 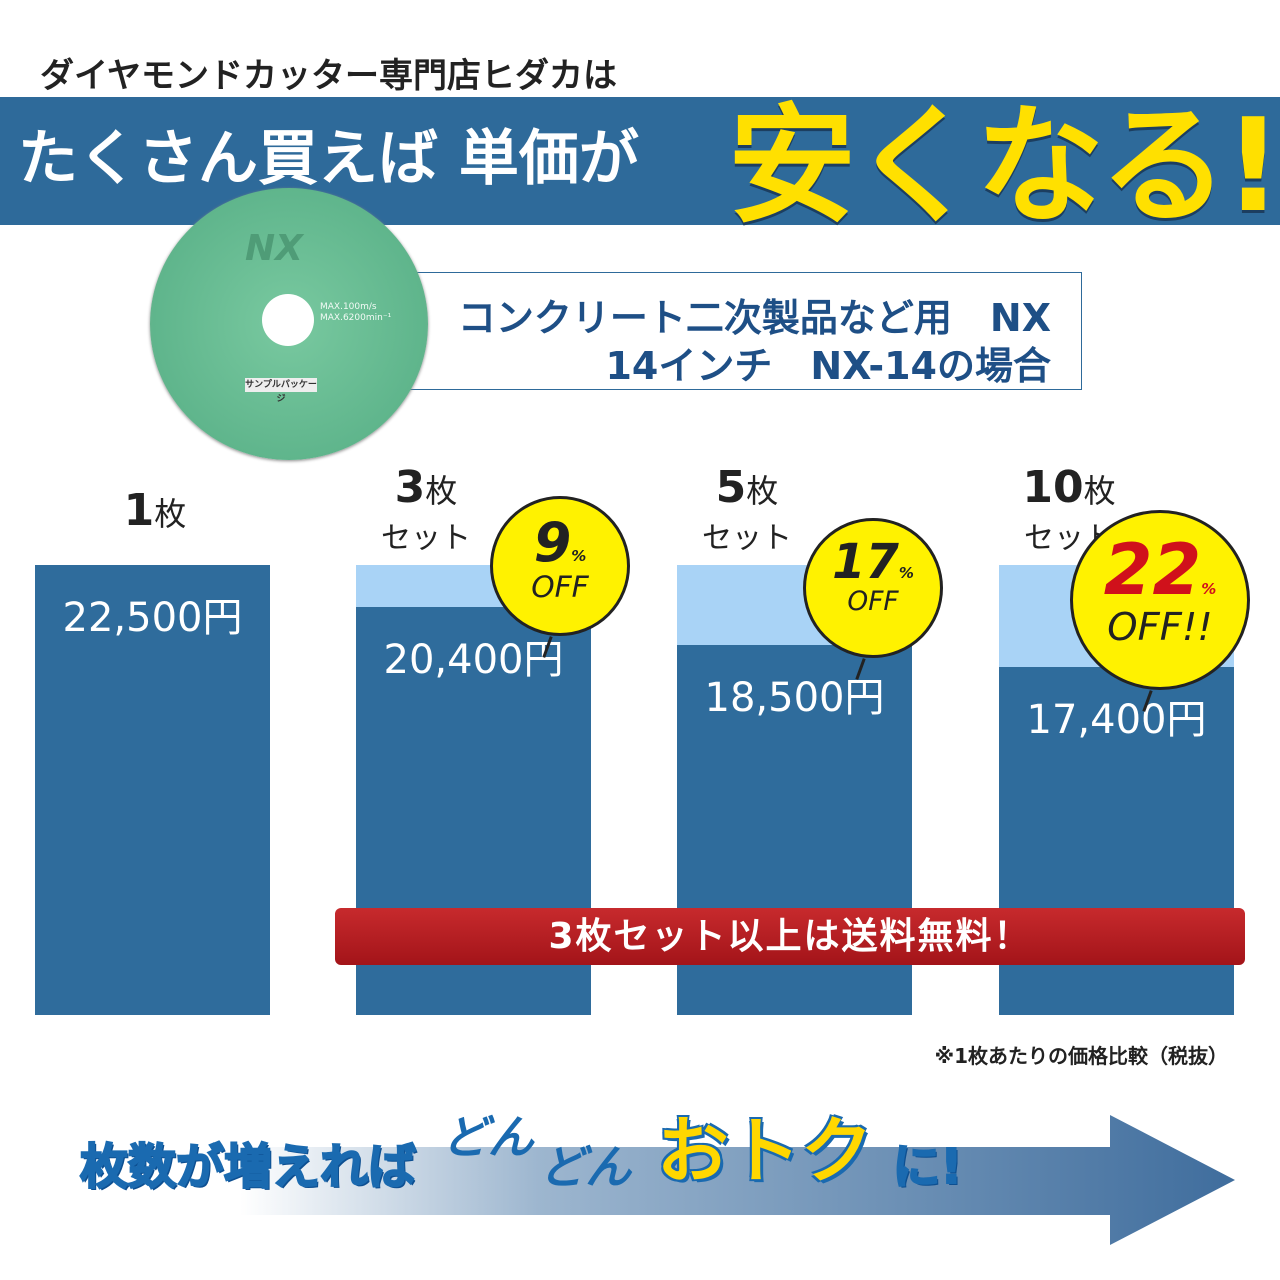 I want to click on quantity-number: 5, so click(x=731, y=487).